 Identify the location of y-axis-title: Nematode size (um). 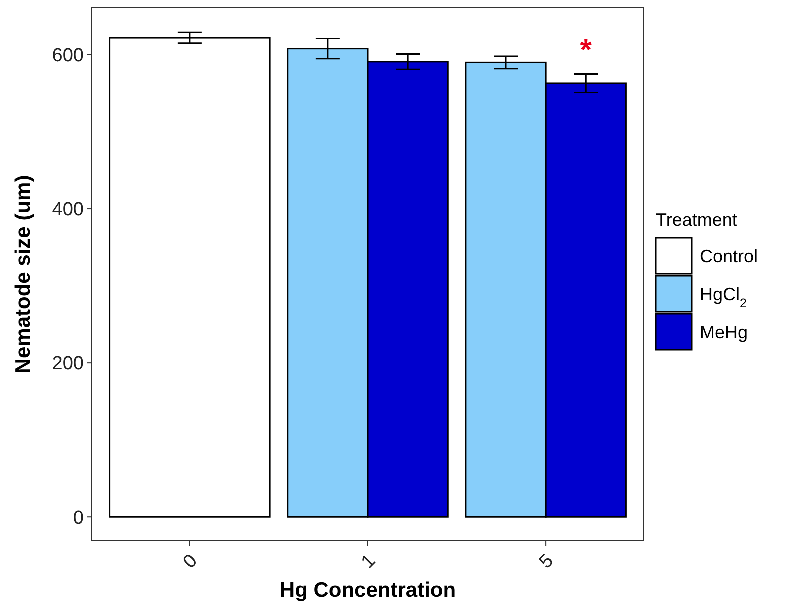
(23, 274).